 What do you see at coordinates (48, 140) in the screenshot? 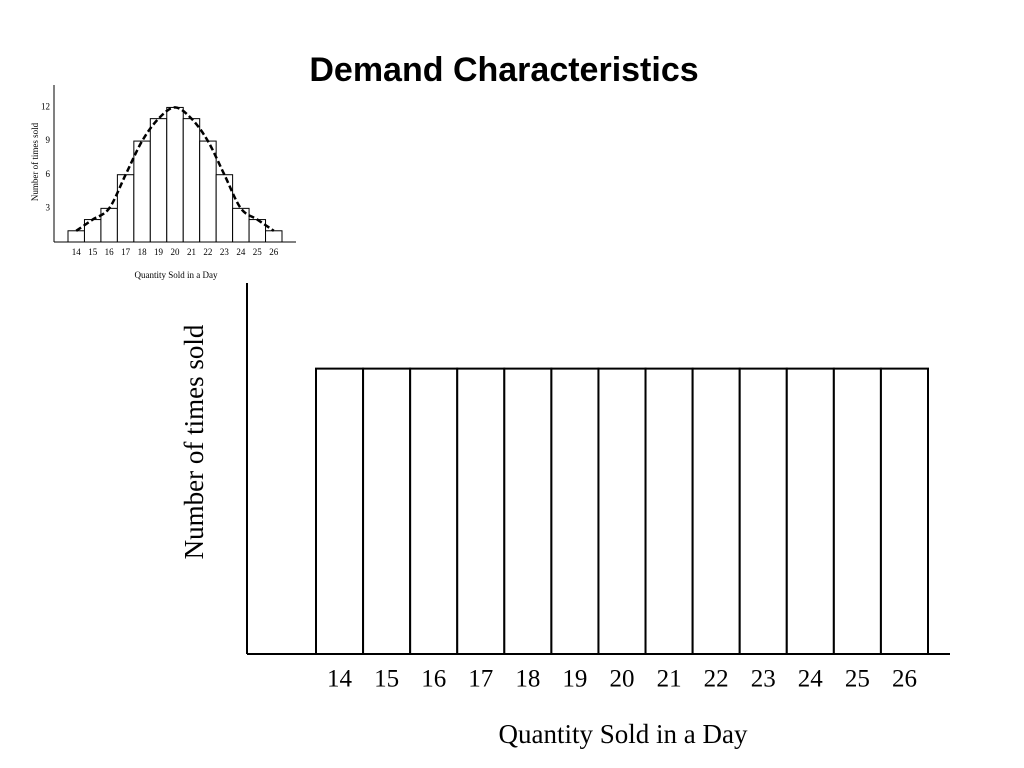
I see `y-tick-label: 9` at bounding box center [48, 140].